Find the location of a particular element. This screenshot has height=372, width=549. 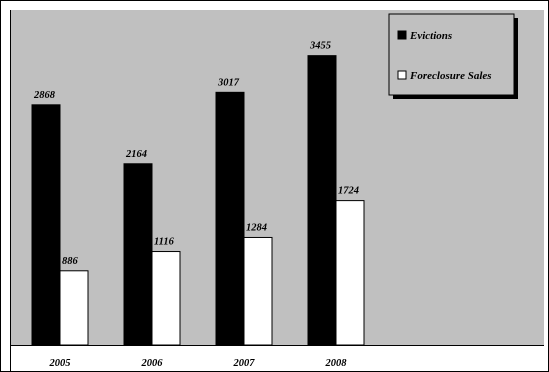

legend: Evictions Foreclosure Sales is located at coordinates (453, 56).